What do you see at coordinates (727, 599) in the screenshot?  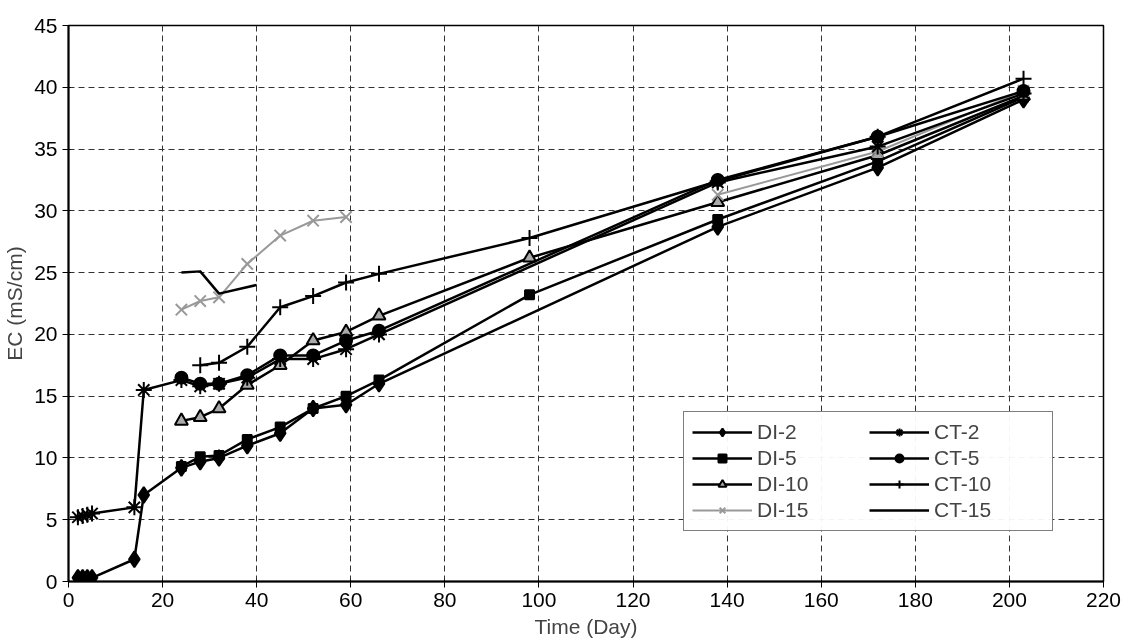 I see `x-tick-label: 140` at bounding box center [727, 599].